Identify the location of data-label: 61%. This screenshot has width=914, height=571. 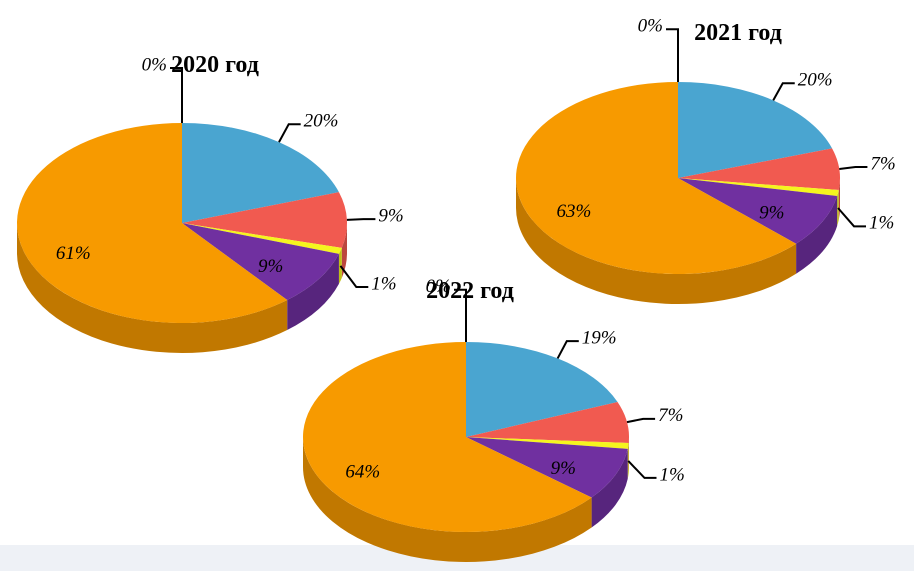
(73, 253).